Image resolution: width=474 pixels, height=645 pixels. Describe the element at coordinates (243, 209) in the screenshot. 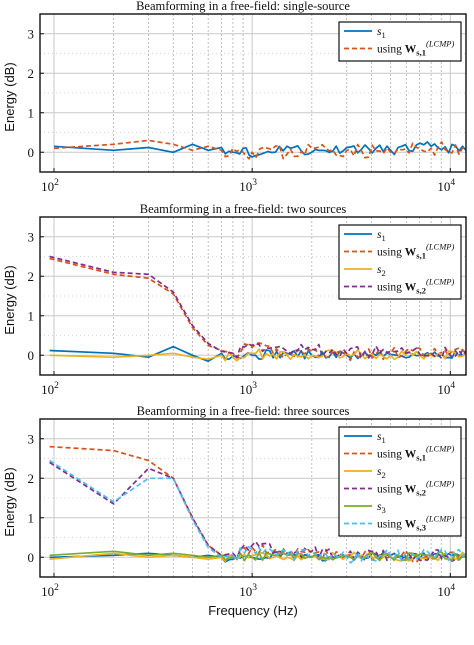

I see `chart-title: Beamforming in a free-field: two sources` at that location.